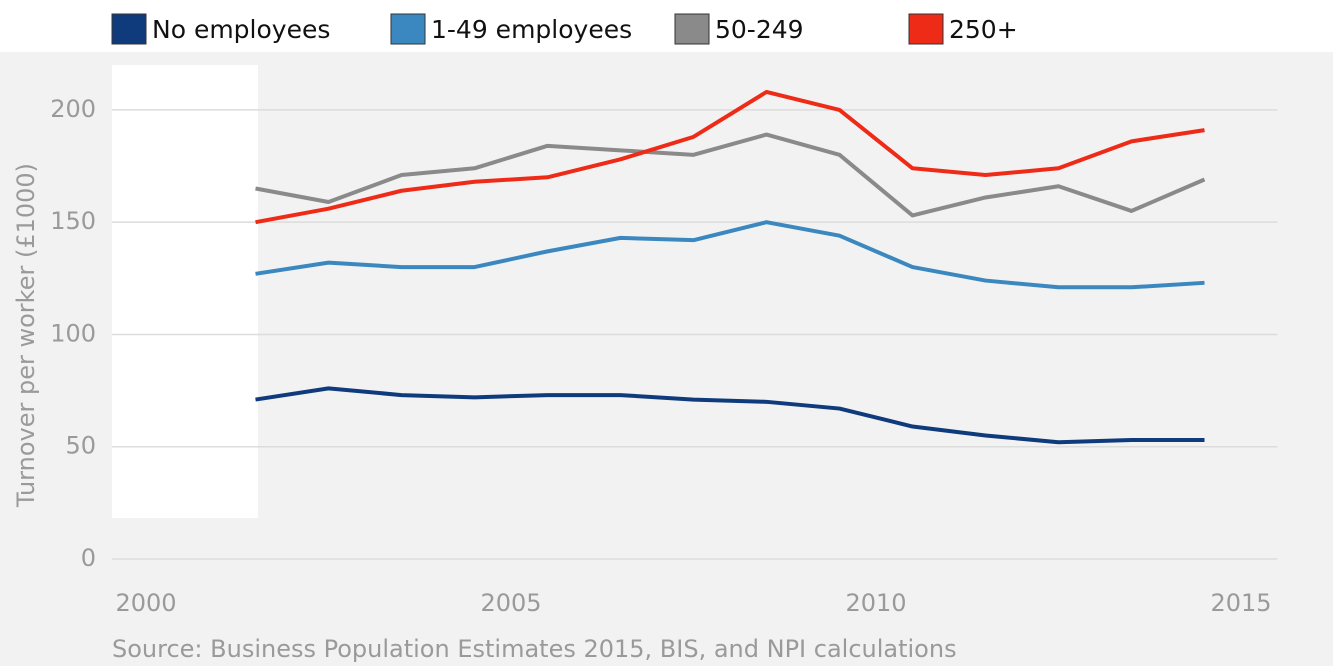 The width and height of the screenshot is (1333, 670). Describe the element at coordinates (875, 603) in the screenshot. I see `x-tick-label: 2010` at that location.